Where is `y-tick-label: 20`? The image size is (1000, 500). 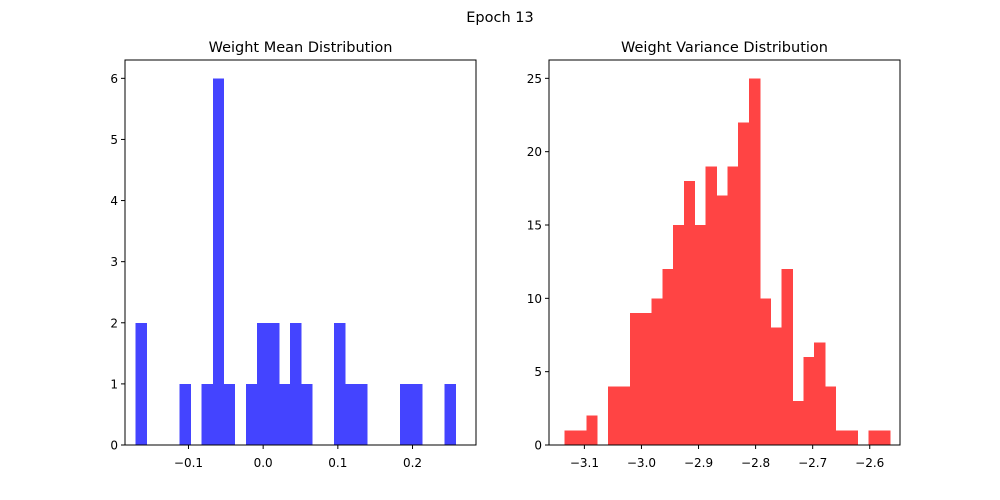 y-tick-label: 20 is located at coordinates (534, 152).